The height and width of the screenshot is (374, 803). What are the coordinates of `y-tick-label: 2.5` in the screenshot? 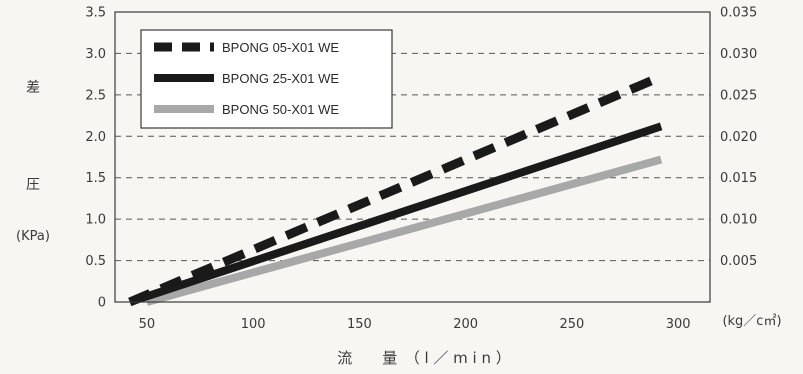 It's located at (95, 95).